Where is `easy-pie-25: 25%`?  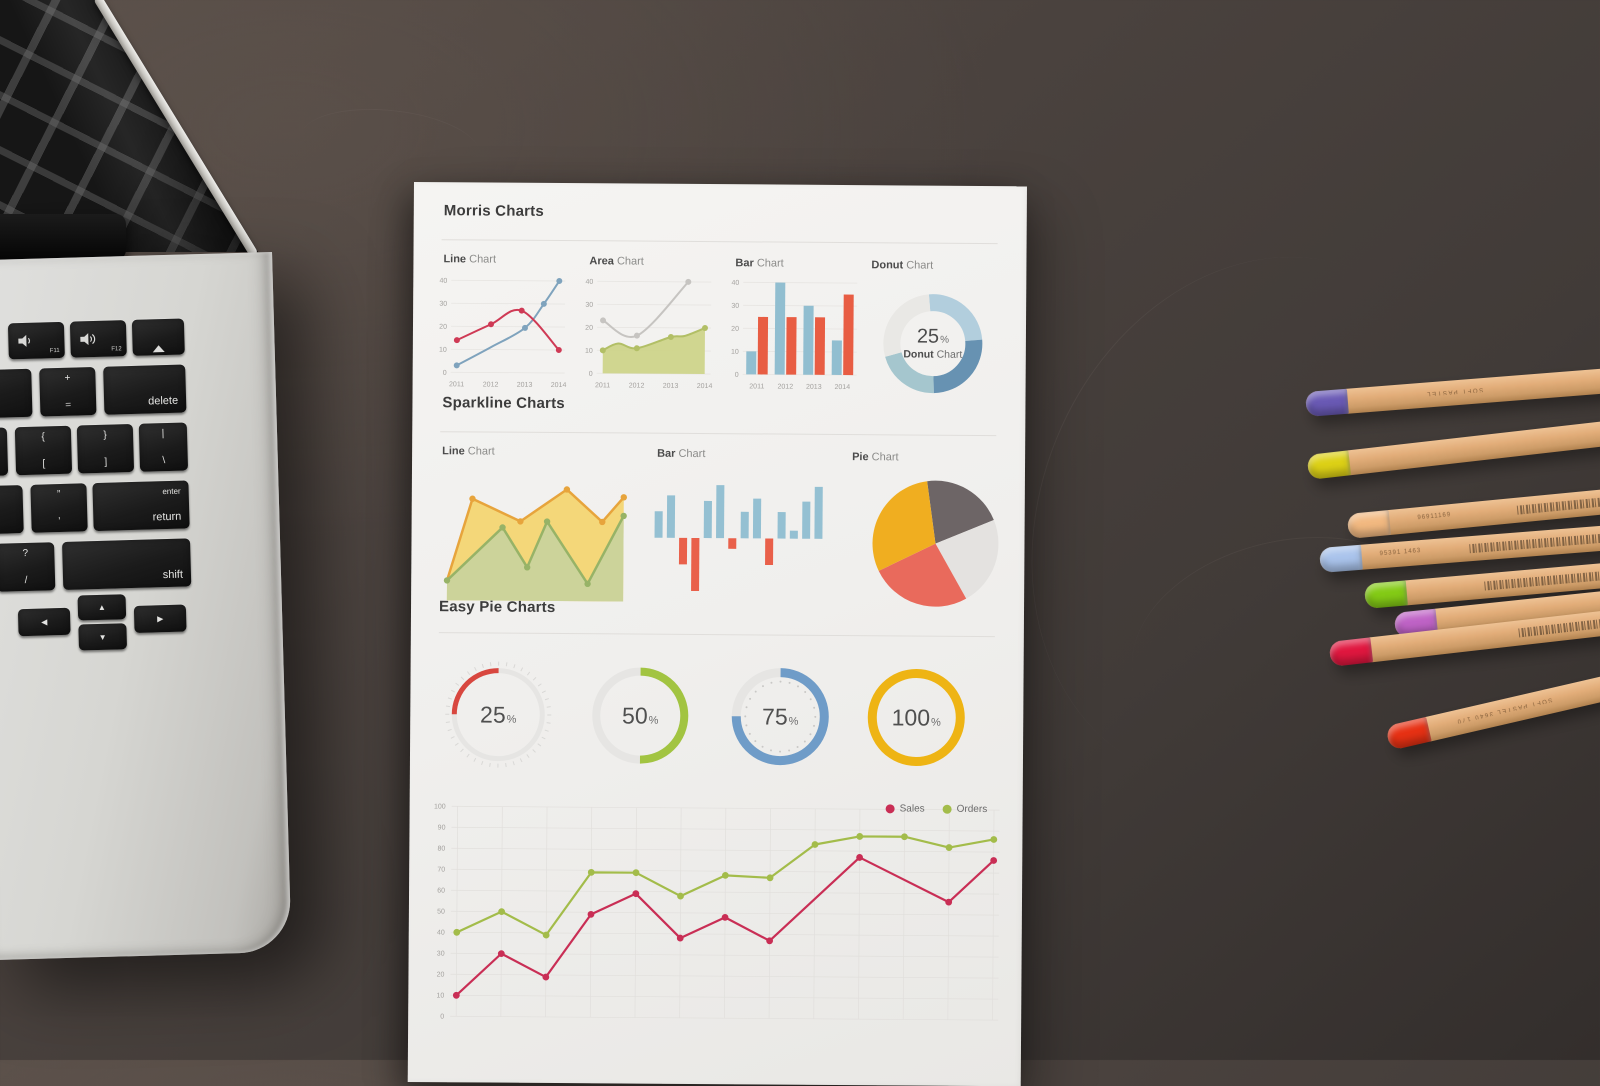
easy-pie-25: 25% is located at coordinates (498, 714).